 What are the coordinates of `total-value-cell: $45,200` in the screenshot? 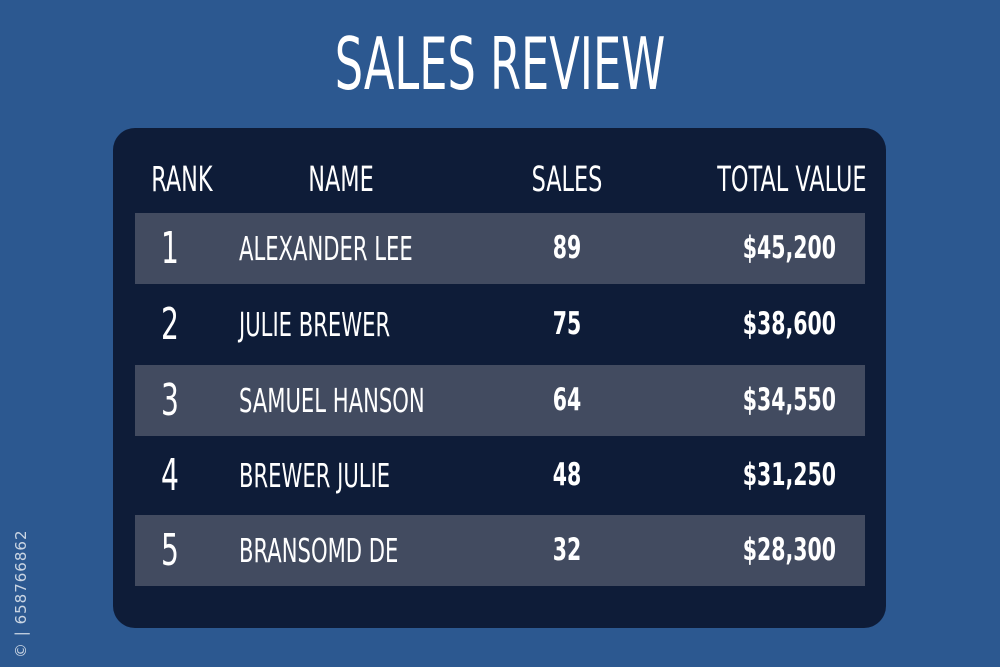 It's located at (789, 248).